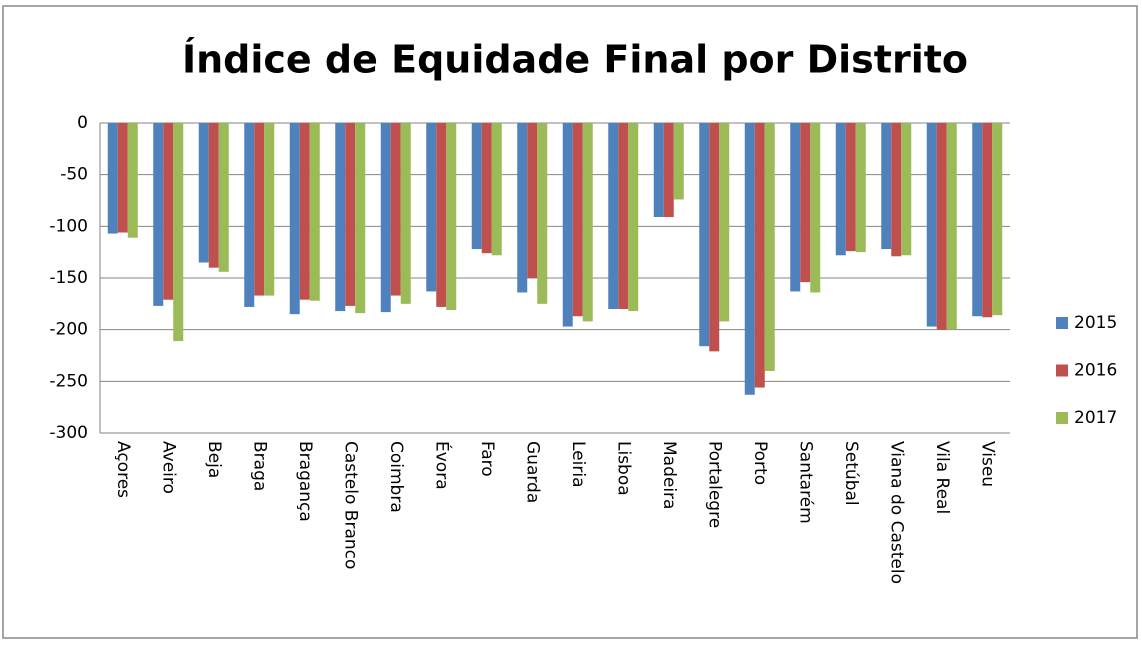  Describe the element at coordinates (805, 482) in the screenshot. I see `x-tick-label: Santarém` at that location.